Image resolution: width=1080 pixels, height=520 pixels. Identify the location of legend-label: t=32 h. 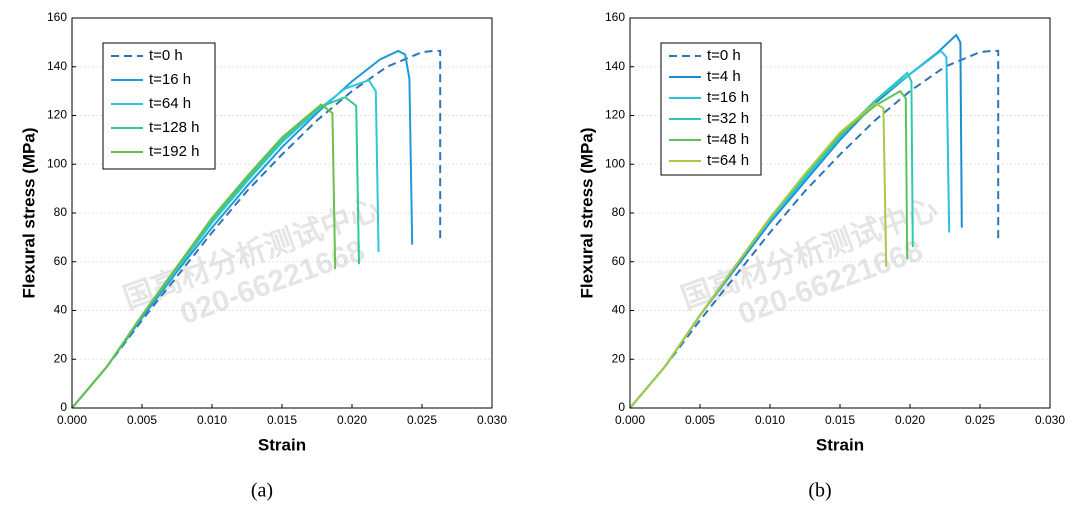
(728, 118).